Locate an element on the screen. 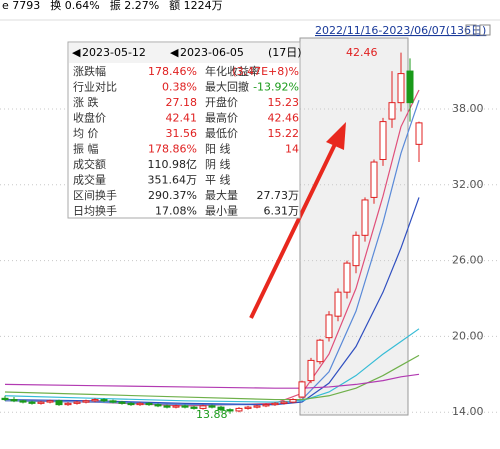  stat-label: 平 线 is located at coordinates (218, 180).